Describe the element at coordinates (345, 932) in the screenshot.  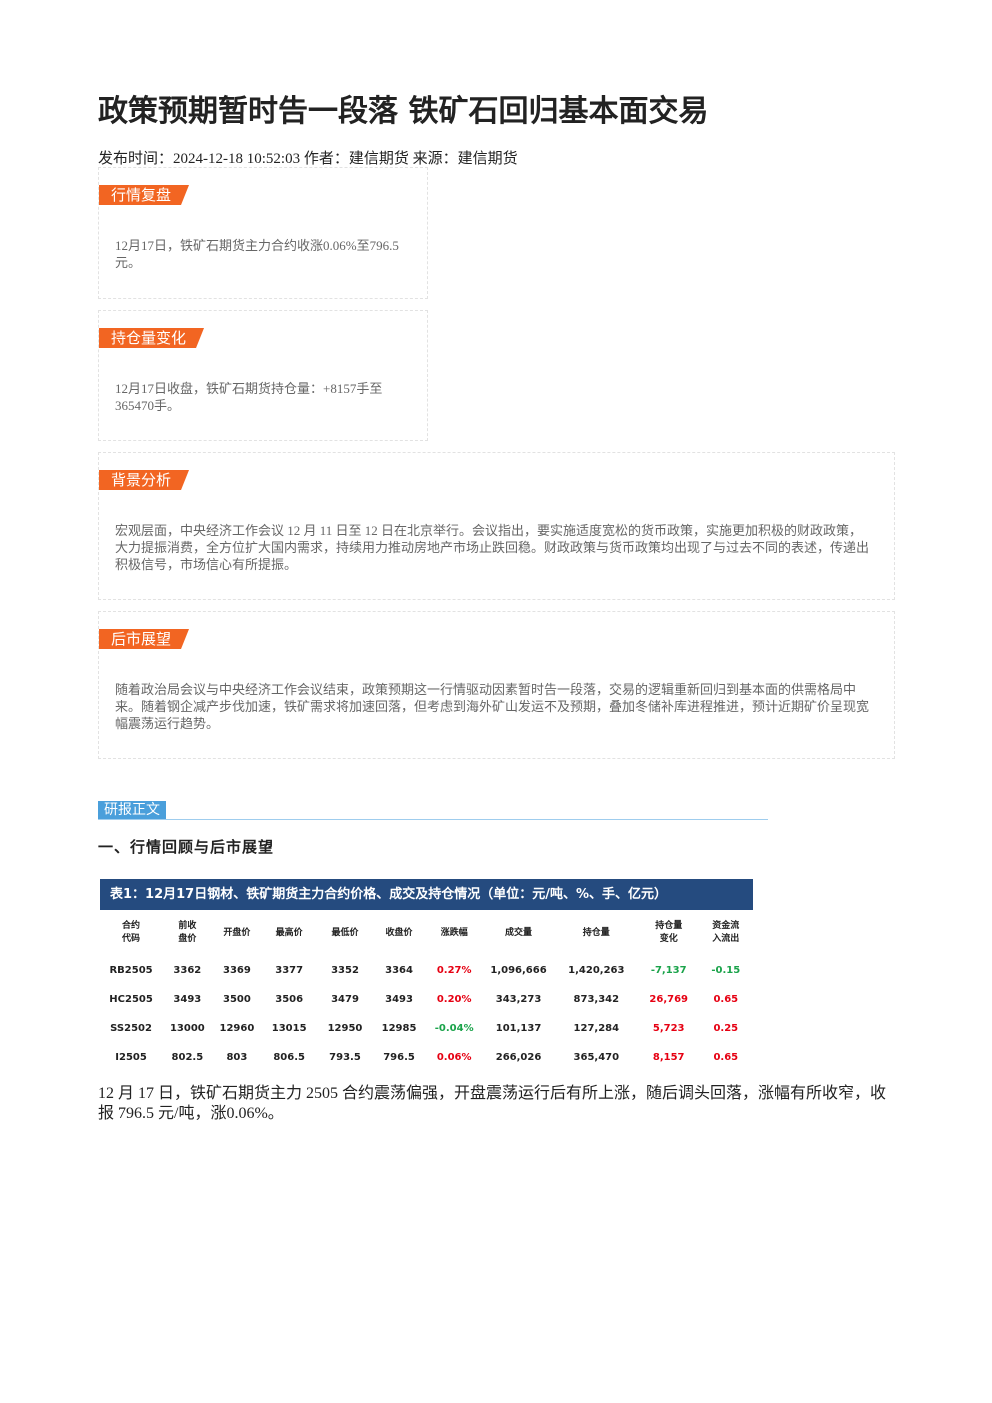
I see `column-header: 最低价` at that location.